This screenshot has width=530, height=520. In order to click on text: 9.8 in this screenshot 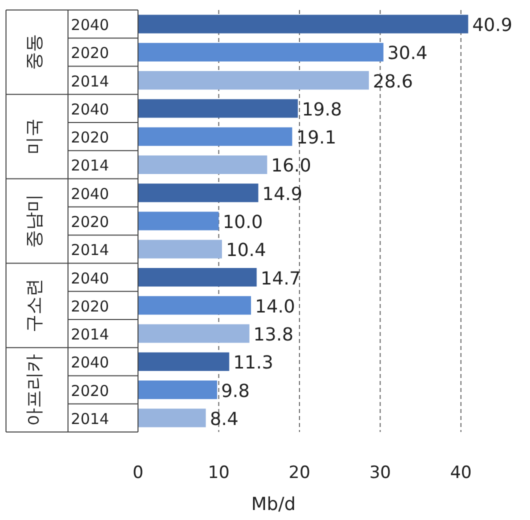, I will do `click(235, 391)`.